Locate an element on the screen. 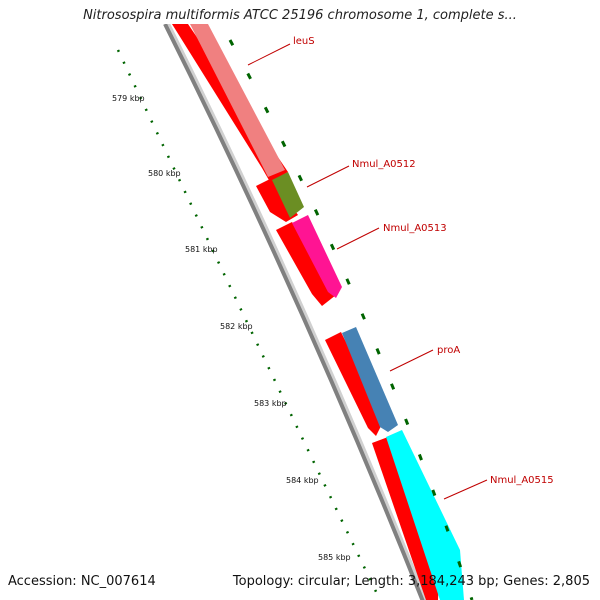  gene-label-proA: proA is located at coordinates (448, 350).